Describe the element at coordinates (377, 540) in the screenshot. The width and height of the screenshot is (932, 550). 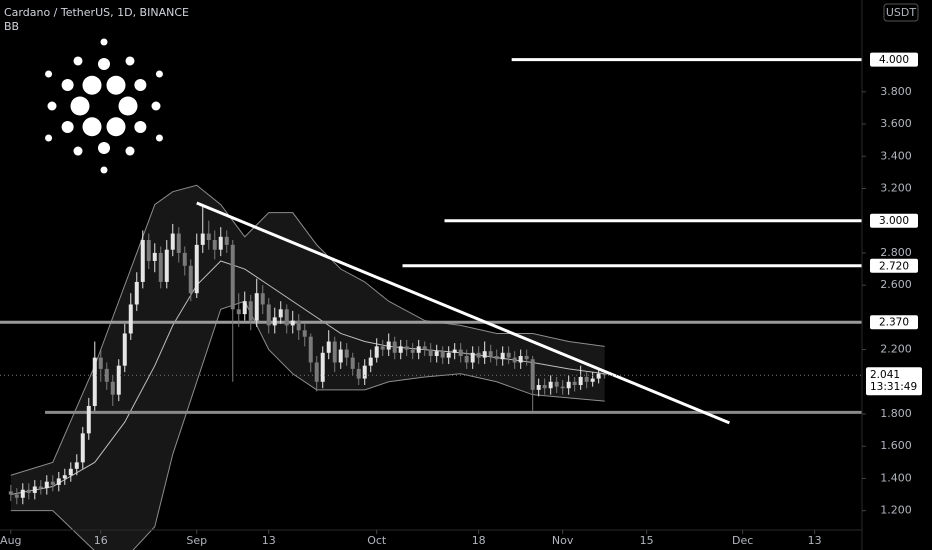
I see `x-tick-label: Oct` at that location.